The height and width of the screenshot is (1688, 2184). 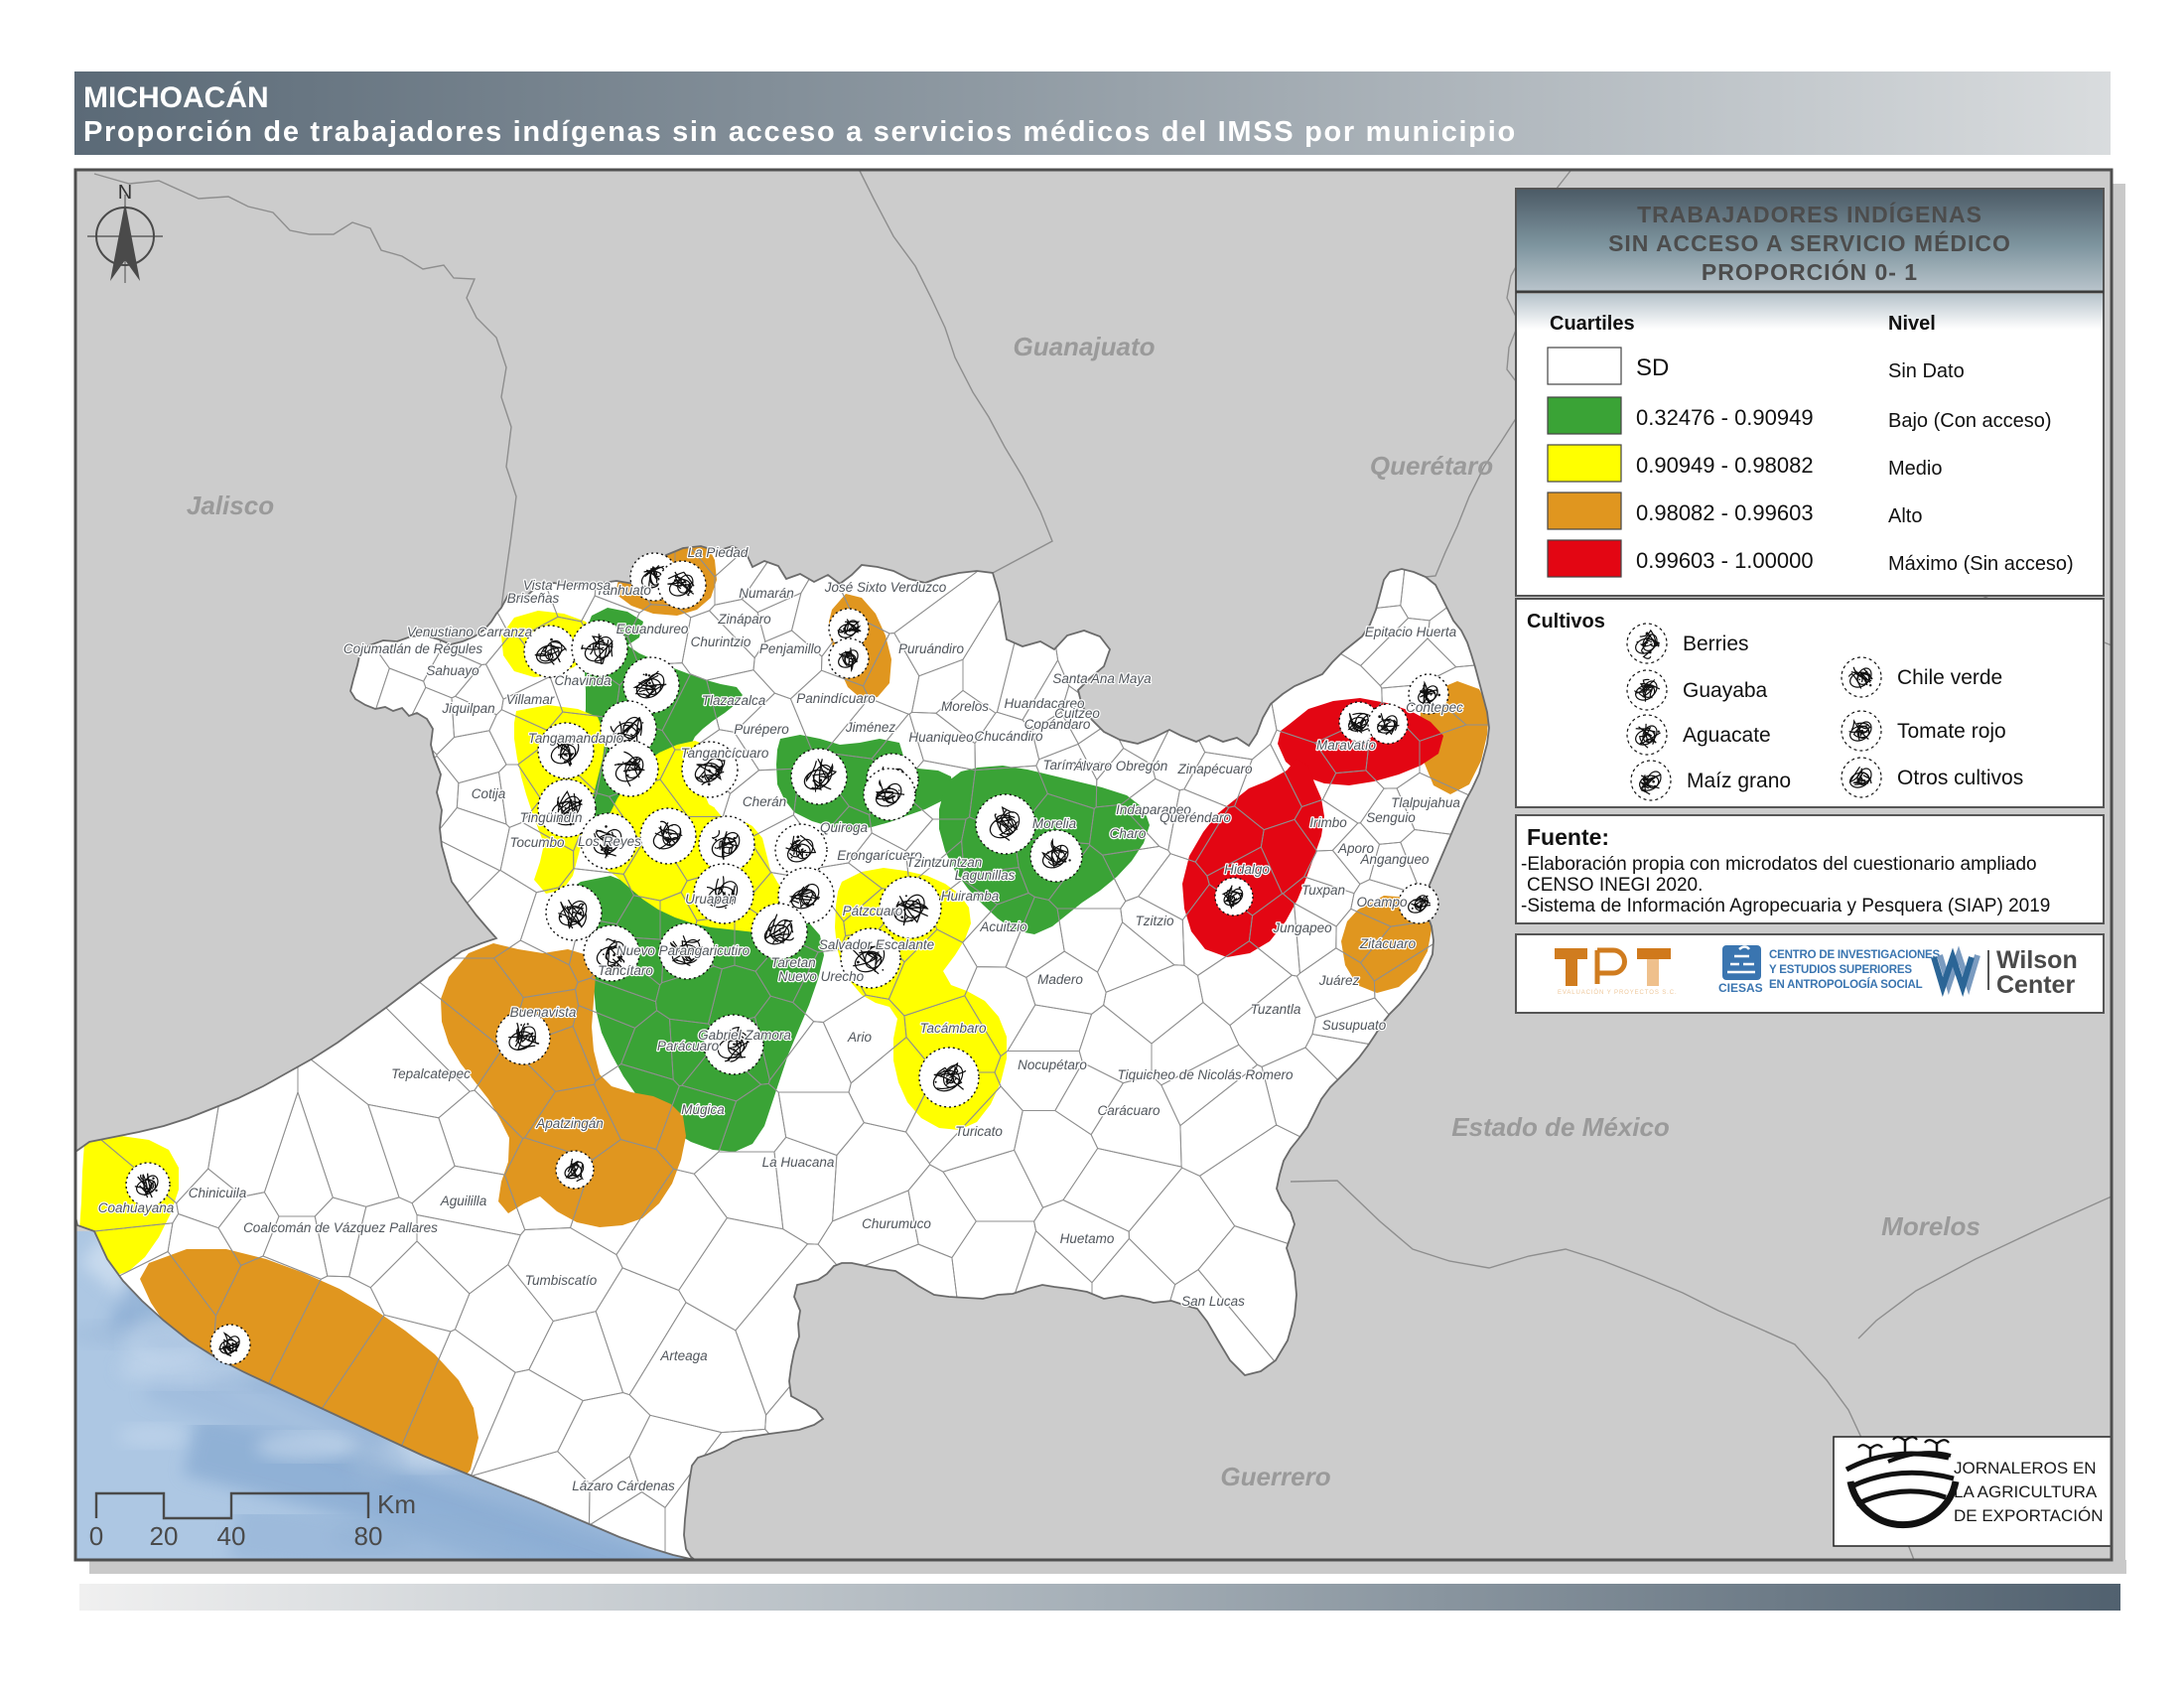 I want to click on svg-text: DE EXPORTACIÓN, so click(x=2029, y=1515).